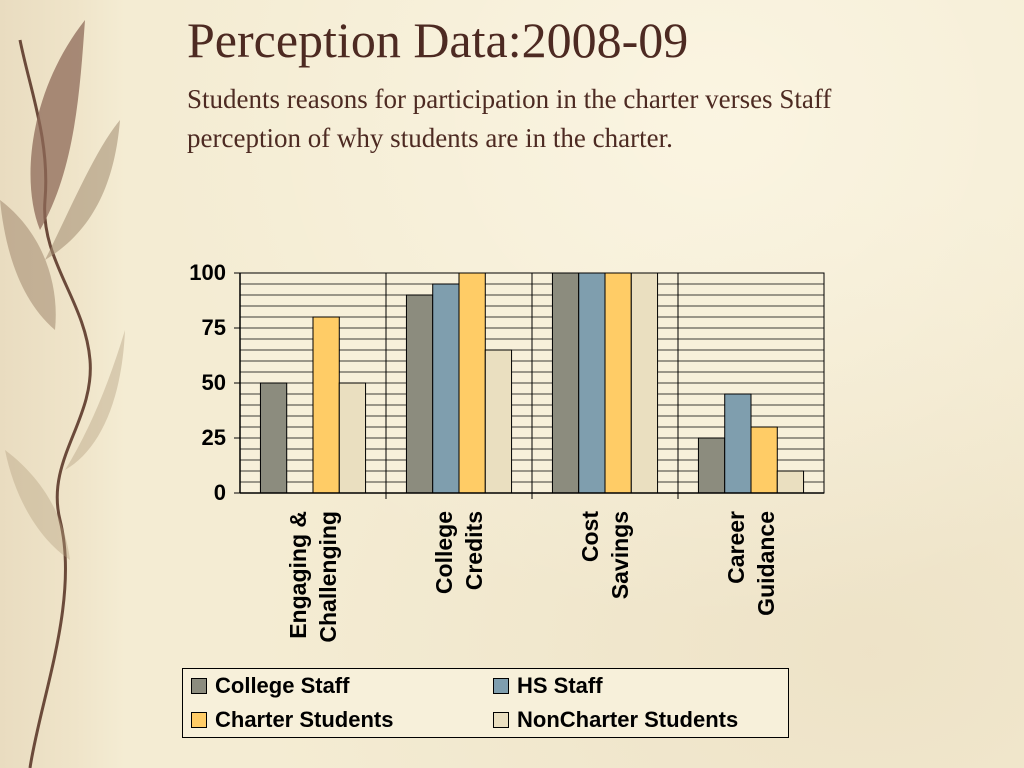 The height and width of the screenshot is (768, 1024). Describe the element at coordinates (628, 719) in the screenshot. I see `legend-label: NonCharter Students` at that location.